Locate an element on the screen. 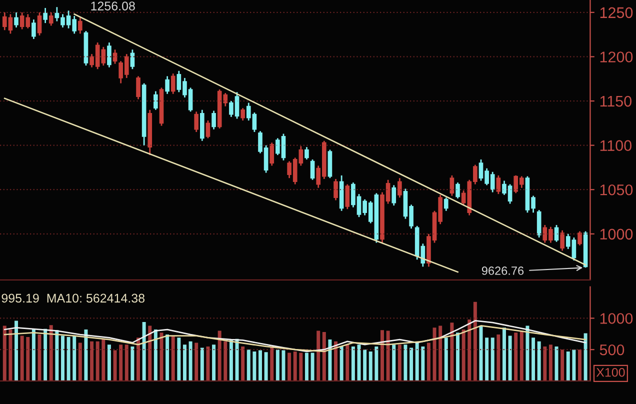  y-tick-label: 1150 is located at coordinates (616, 101).